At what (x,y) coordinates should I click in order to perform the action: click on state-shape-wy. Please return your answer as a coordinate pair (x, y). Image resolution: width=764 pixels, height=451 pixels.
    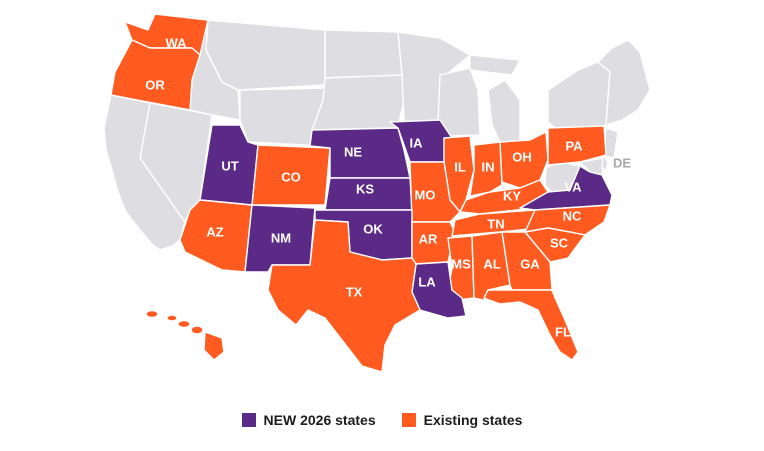
    Looking at the image, I should click on (282, 117).